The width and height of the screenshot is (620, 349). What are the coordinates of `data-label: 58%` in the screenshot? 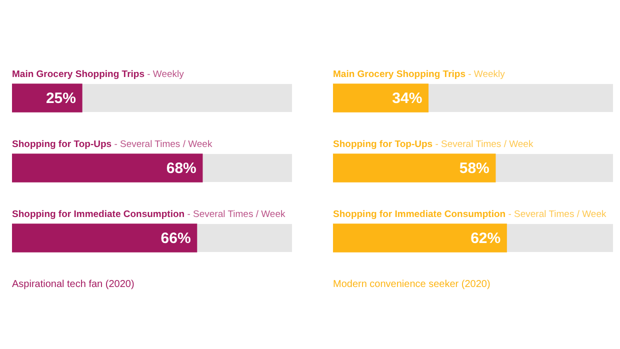 It's located at (474, 169).